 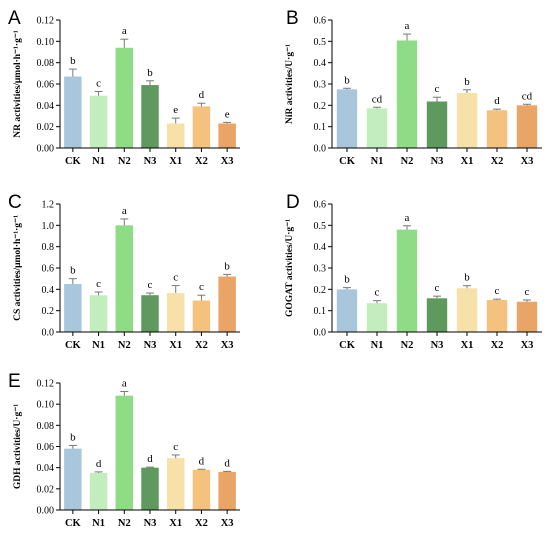 What do you see at coordinates (14, 381) in the screenshot?
I see `panel-letter: E` at bounding box center [14, 381].